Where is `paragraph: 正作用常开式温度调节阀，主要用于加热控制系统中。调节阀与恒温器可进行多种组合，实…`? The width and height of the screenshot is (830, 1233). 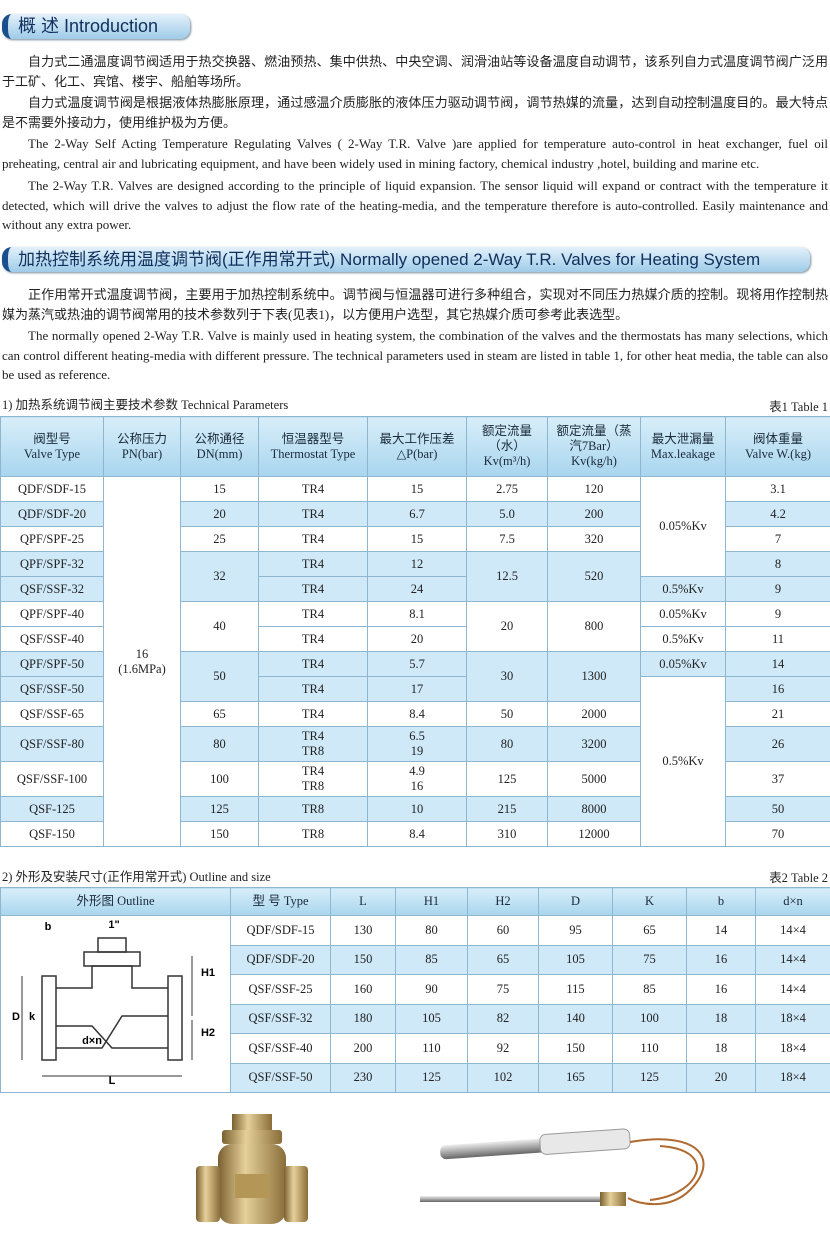 paragraph: 正作用常开式温度调节阀，主要用于加热控制系统中。调节阀与恒温器可进行多种组合，实… is located at coordinates (415, 304).